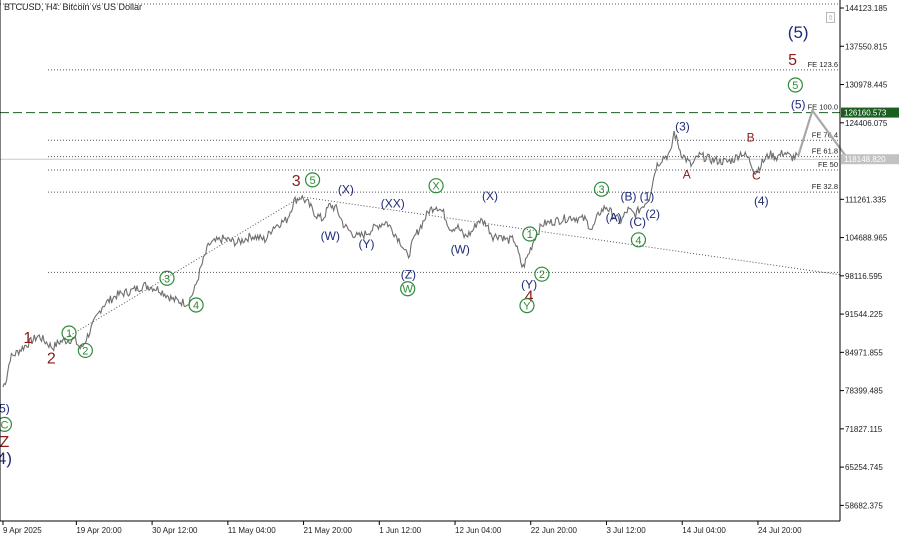  What do you see at coordinates (864, 352) in the screenshot?
I see `y-tick-label: 84971.855` at bounding box center [864, 352].